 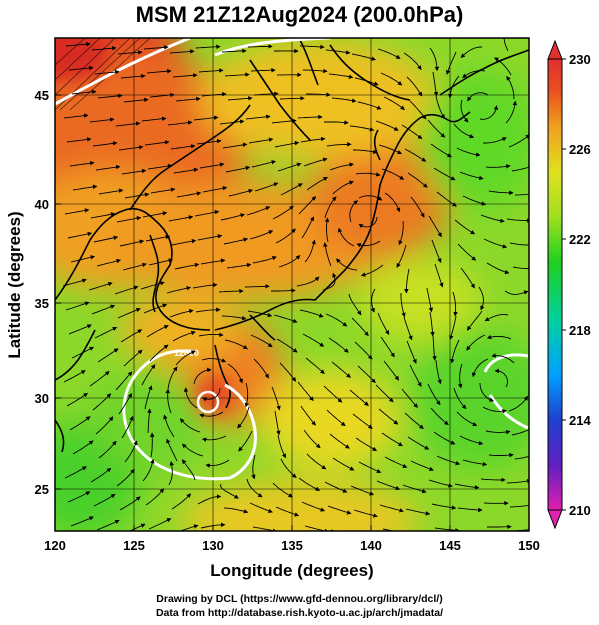 What do you see at coordinates (555, 519) in the screenshot?
I see `colorbar-min-arrow` at bounding box center [555, 519].